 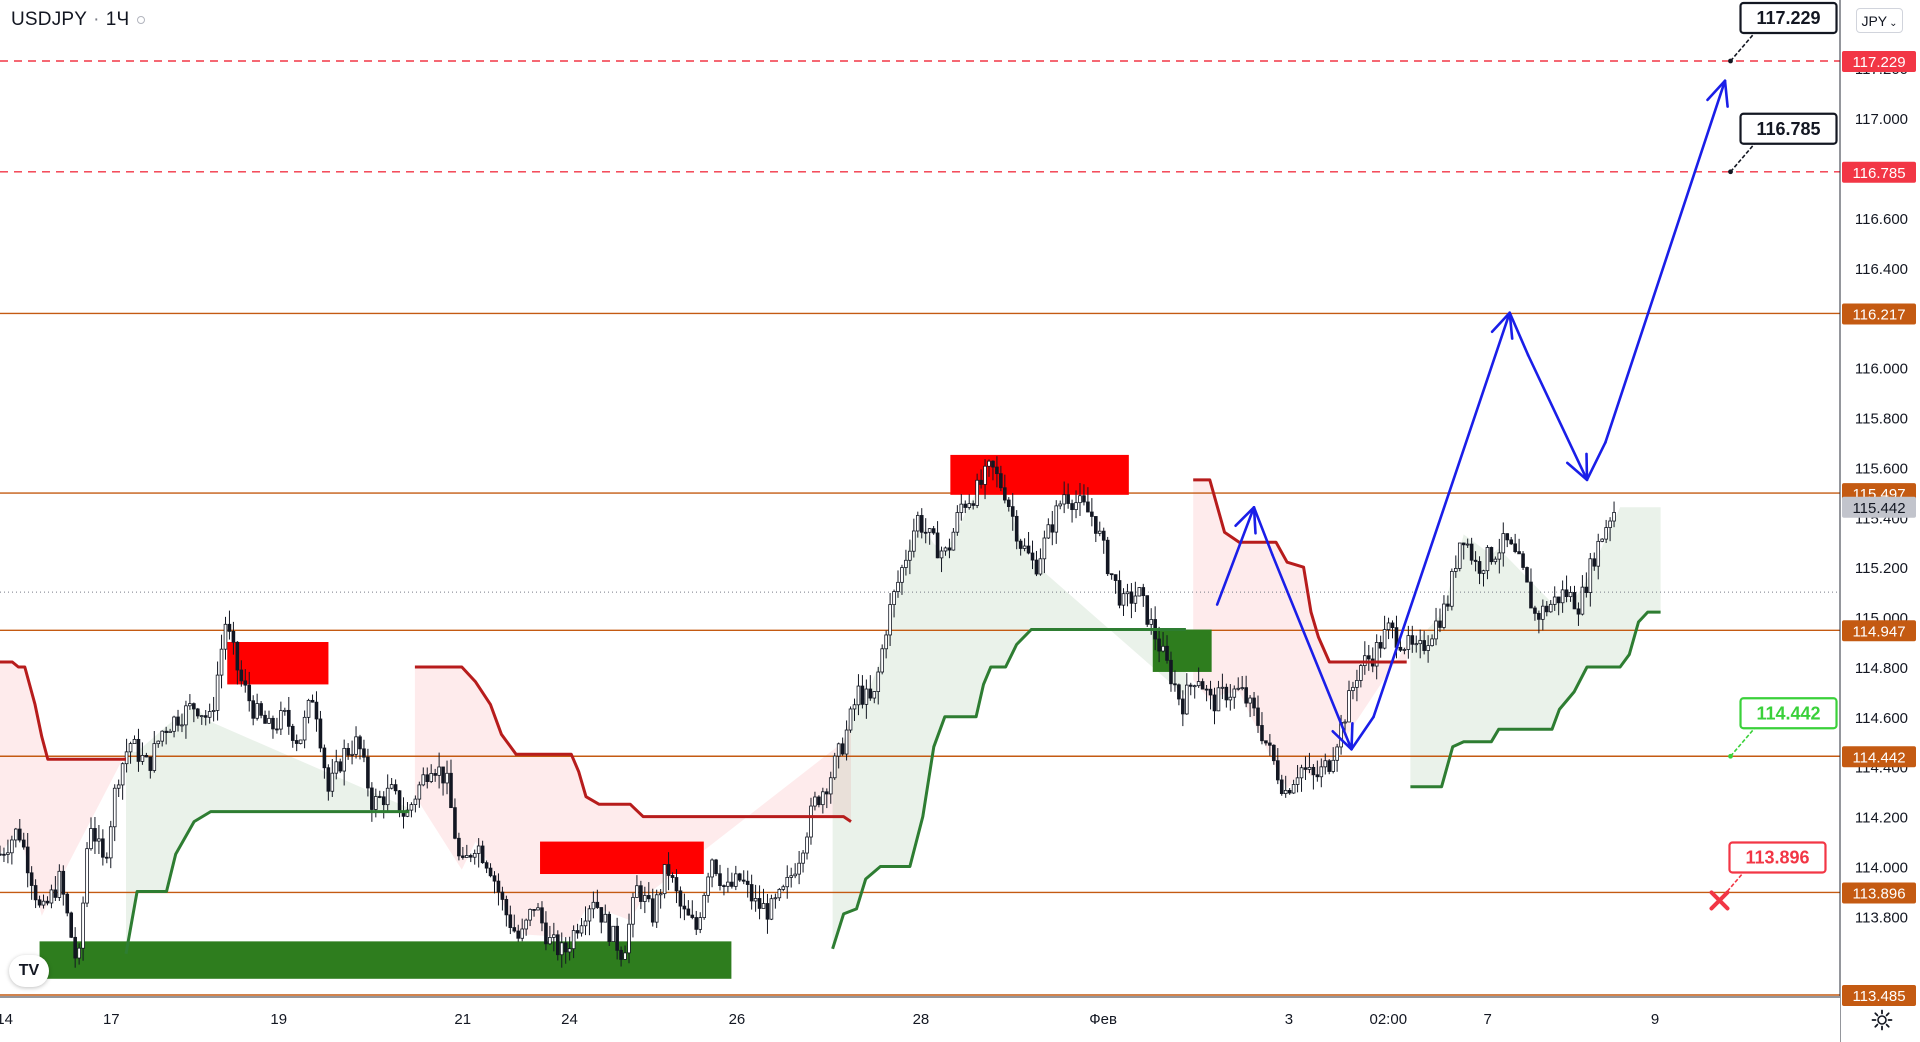 I want to click on chevron-down-icon: ⌄, so click(x=1893, y=23).